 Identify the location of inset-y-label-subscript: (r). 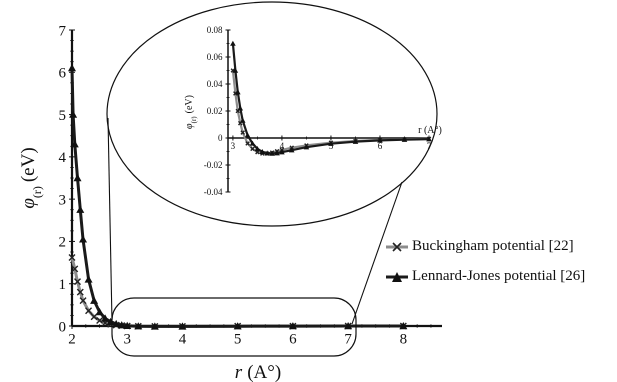
(194, 120).